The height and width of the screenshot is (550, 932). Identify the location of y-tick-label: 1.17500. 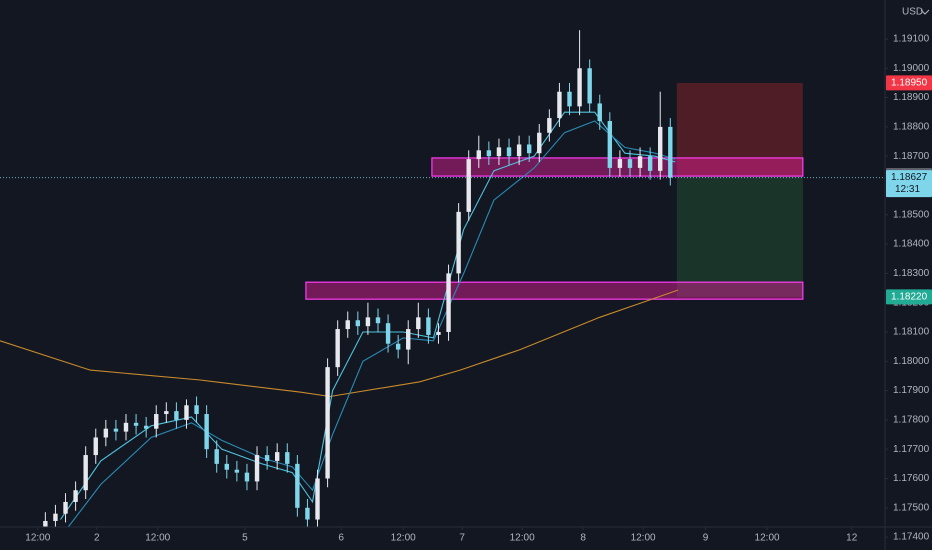
(911, 507).